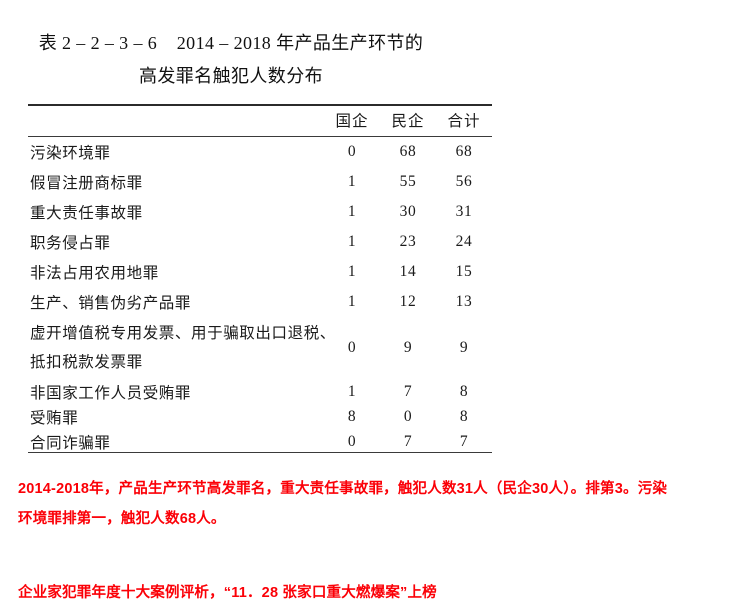 The image size is (731, 616). What do you see at coordinates (70, 443) in the screenshot?
I see `cell-crime-name: 合同诈骗罪` at bounding box center [70, 443].